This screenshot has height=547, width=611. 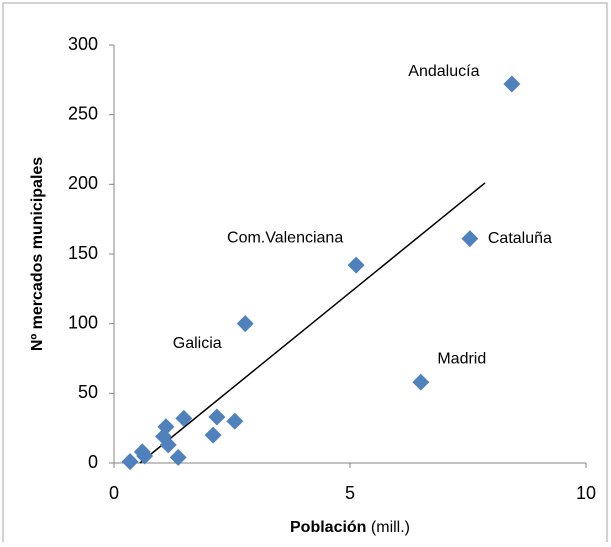 What do you see at coordinates (83, 253) in the screenshot?
I see `y-tick-label: 150` at bounding box center [83, 253].